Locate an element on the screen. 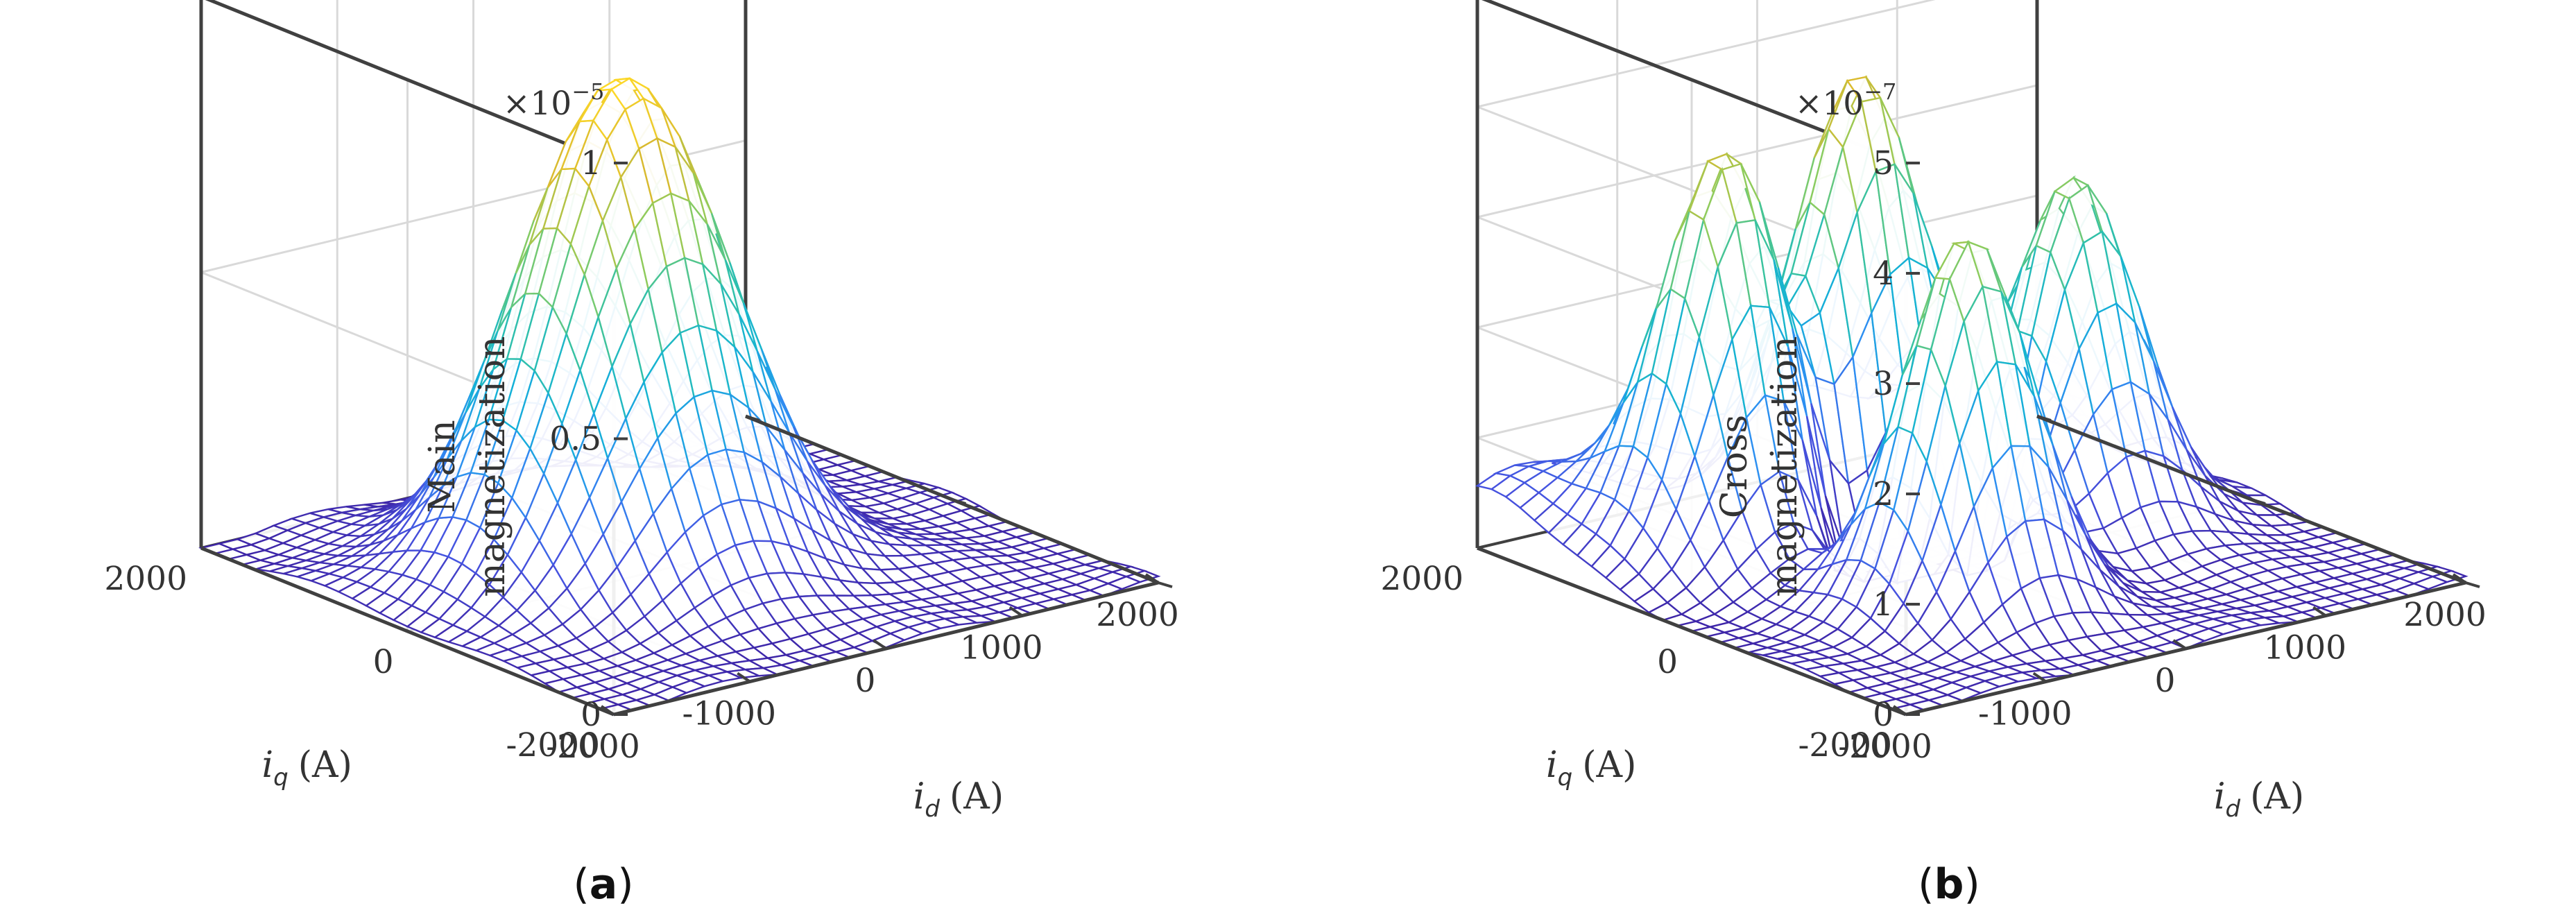  panel-b-exponent: ×10⁻⁷ is located at coordinates (1845, 100).